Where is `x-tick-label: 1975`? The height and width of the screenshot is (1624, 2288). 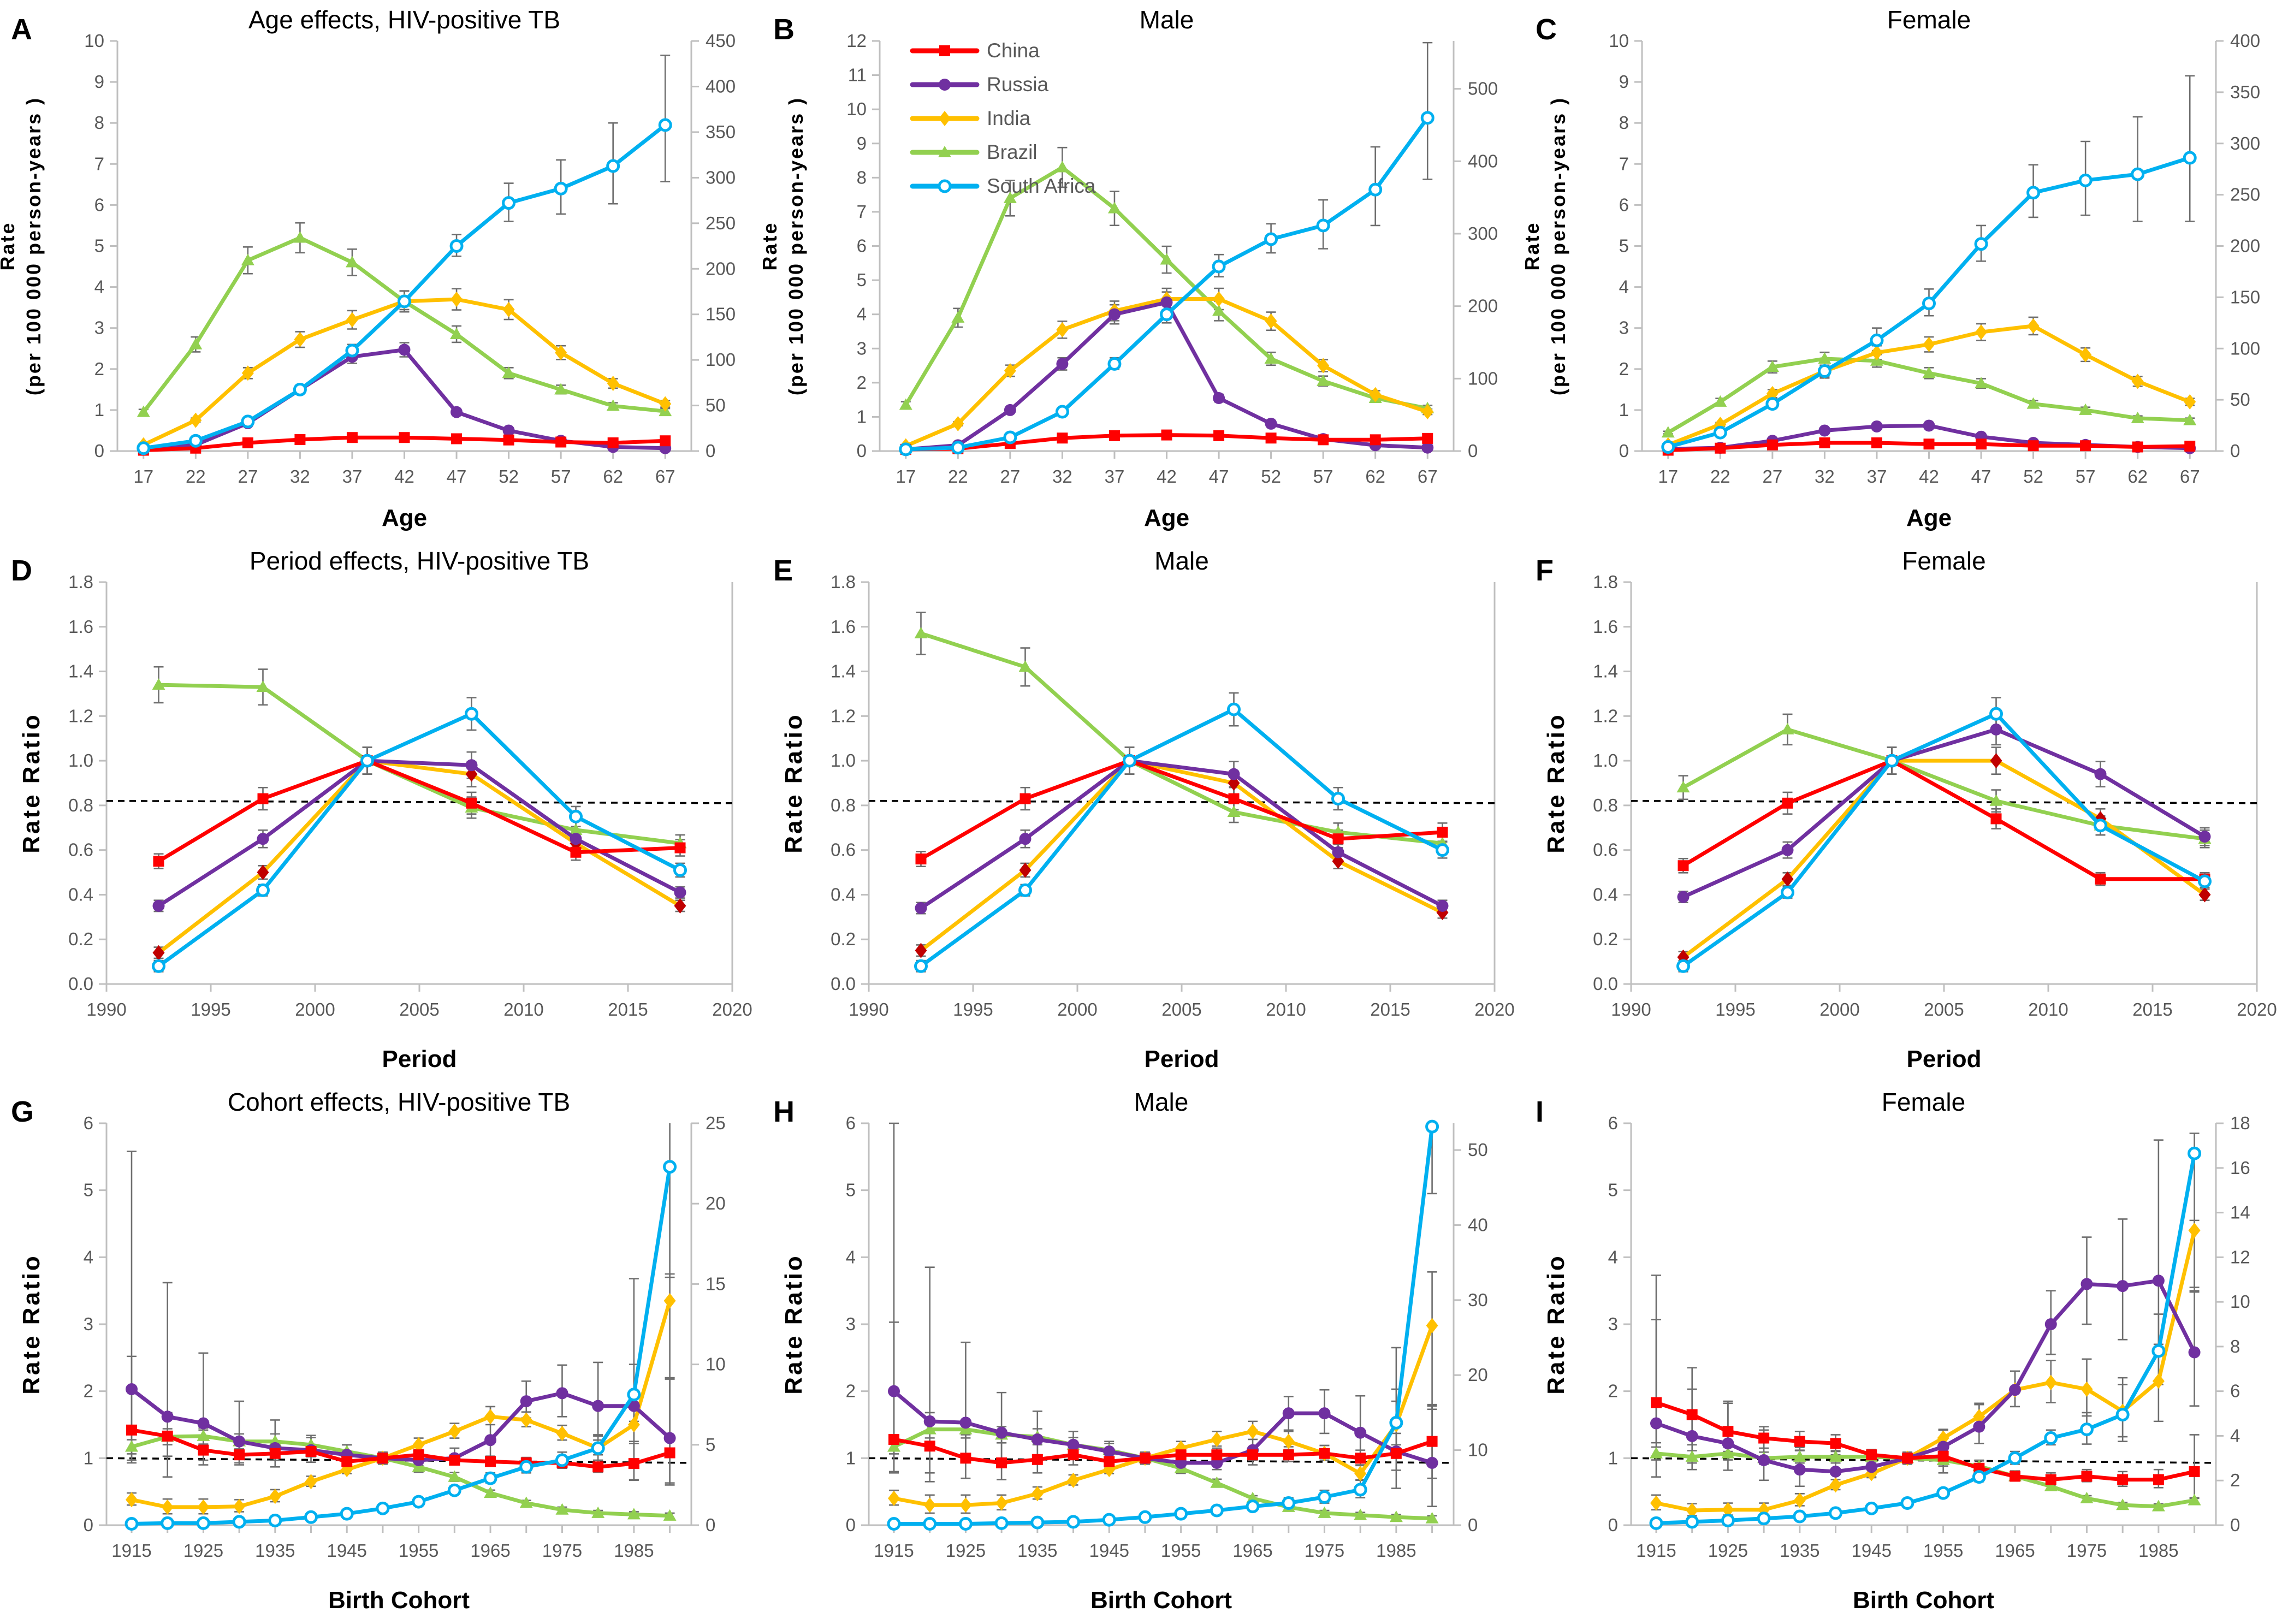 x-tick-label: 1975 is located at coordinates (1324, 1551).